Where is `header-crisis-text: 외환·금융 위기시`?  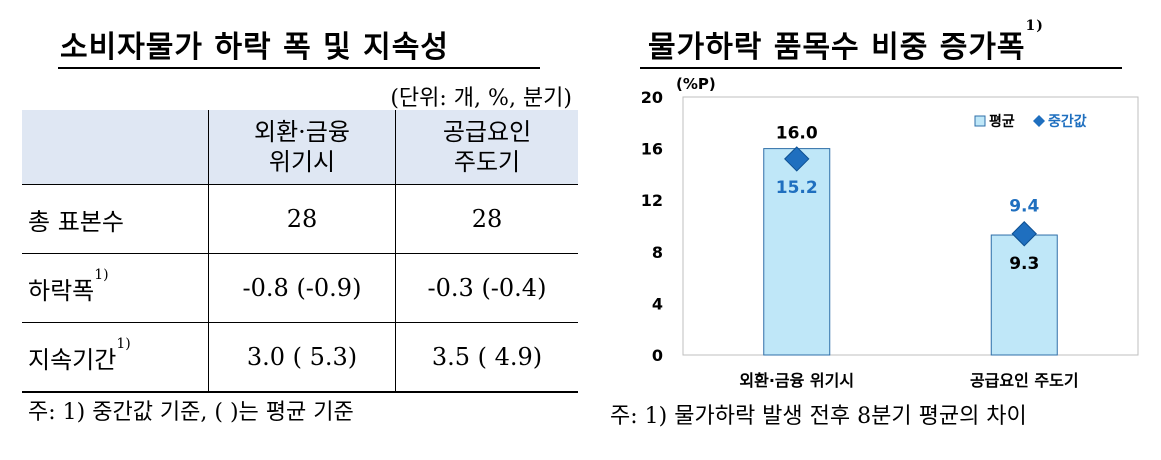
header-crisis-text: 외환·금융 위기시 is located at coordinates (302, 147).